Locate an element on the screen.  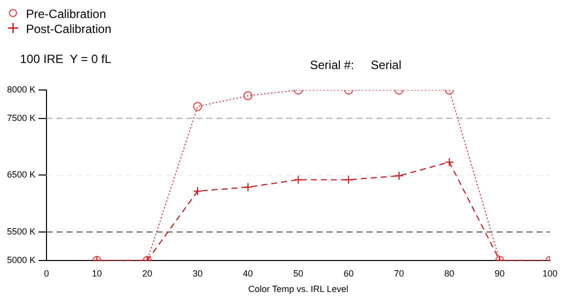
x-tick-label: 100 is located at coordinates (550, 273).